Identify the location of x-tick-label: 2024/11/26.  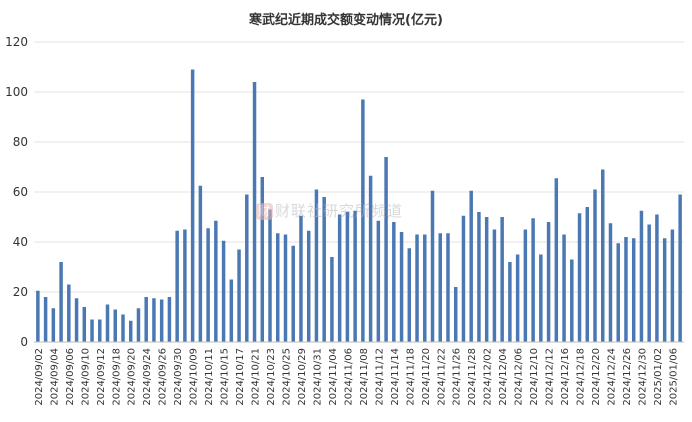
(457, 377).